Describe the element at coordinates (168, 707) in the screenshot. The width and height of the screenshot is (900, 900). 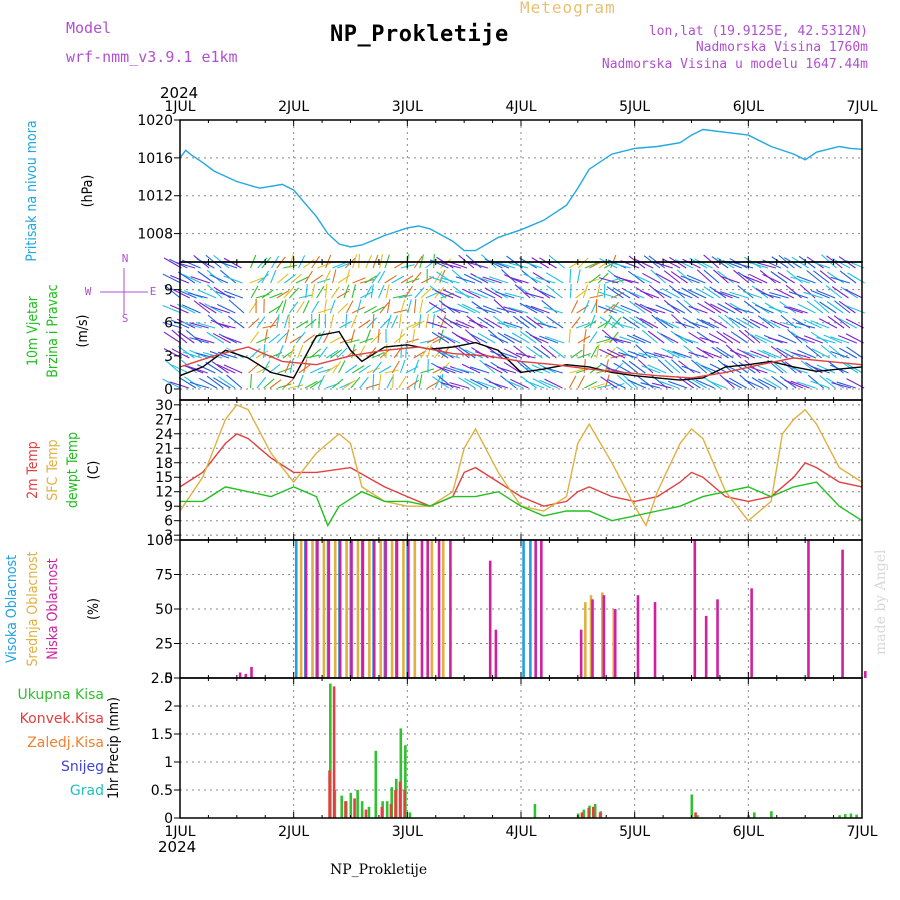
I see `y-tick-label: 2` at that location.